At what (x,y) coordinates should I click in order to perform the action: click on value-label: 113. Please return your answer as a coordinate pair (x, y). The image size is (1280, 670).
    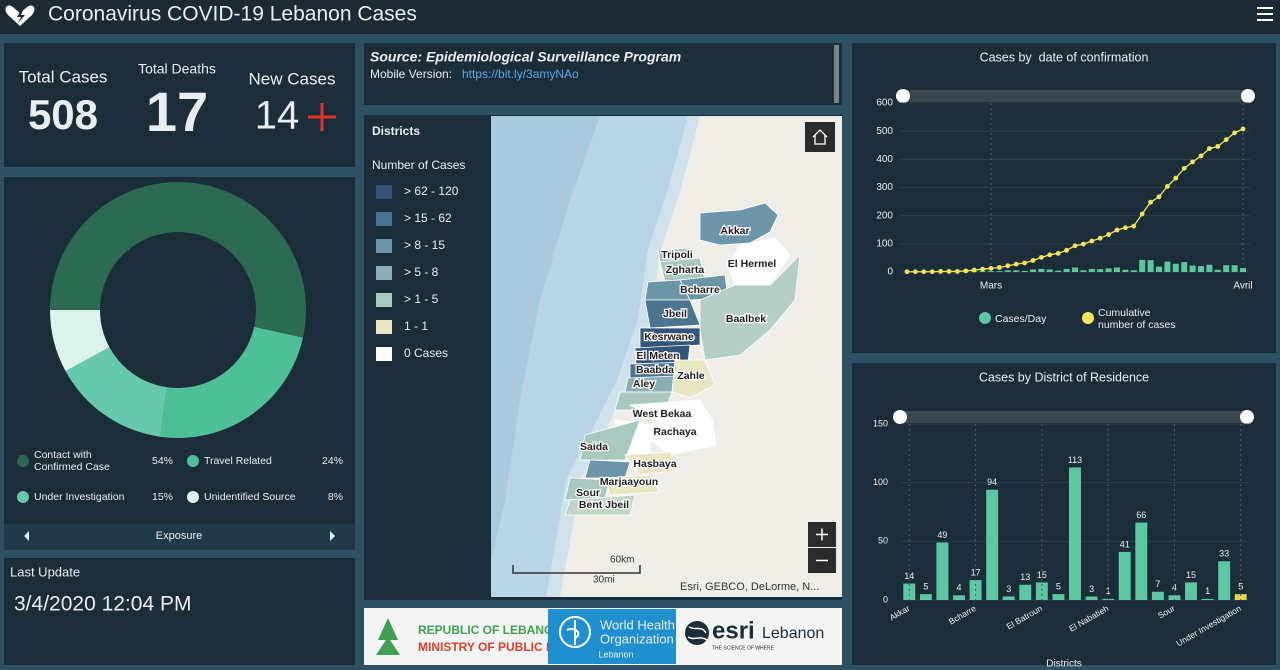
    Looking at the image, I should click on (1075, 460).